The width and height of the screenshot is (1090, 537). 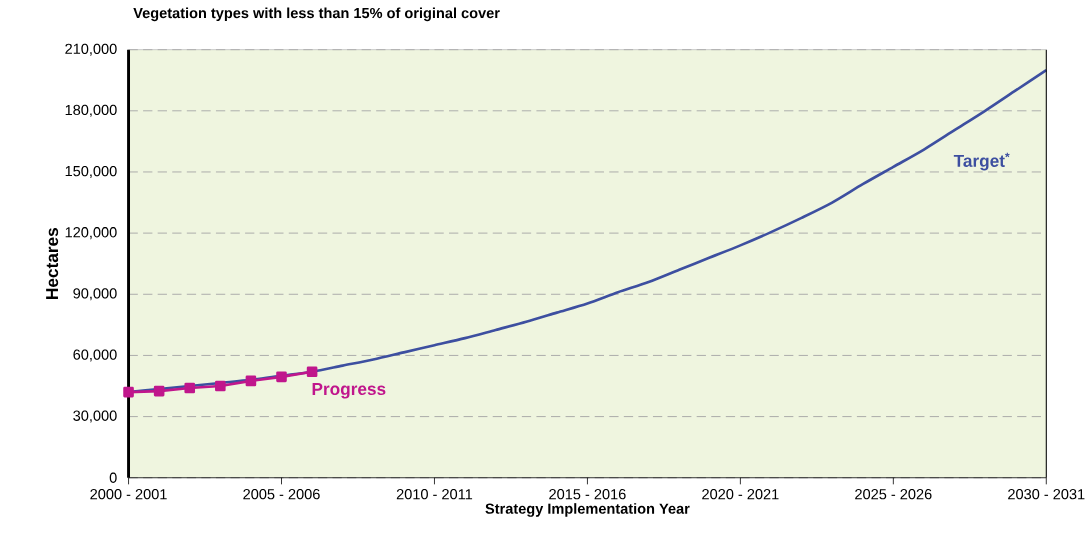 What do you see at coordinates (281, 494) in the screenshot?
I see `x-tick-label: 2005 - 2006` at bounding box center [281, 494].